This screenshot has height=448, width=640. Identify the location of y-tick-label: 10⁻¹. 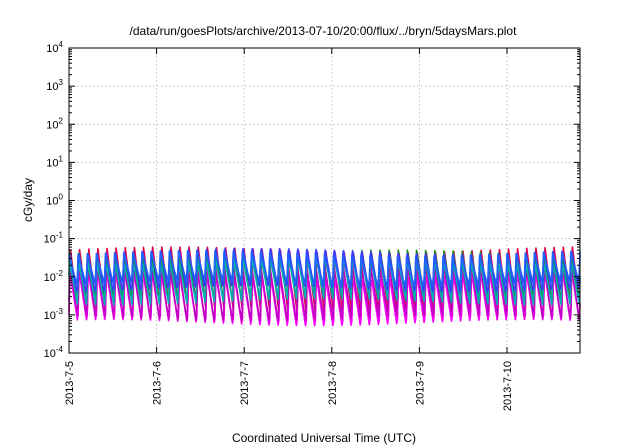
(54, 238).